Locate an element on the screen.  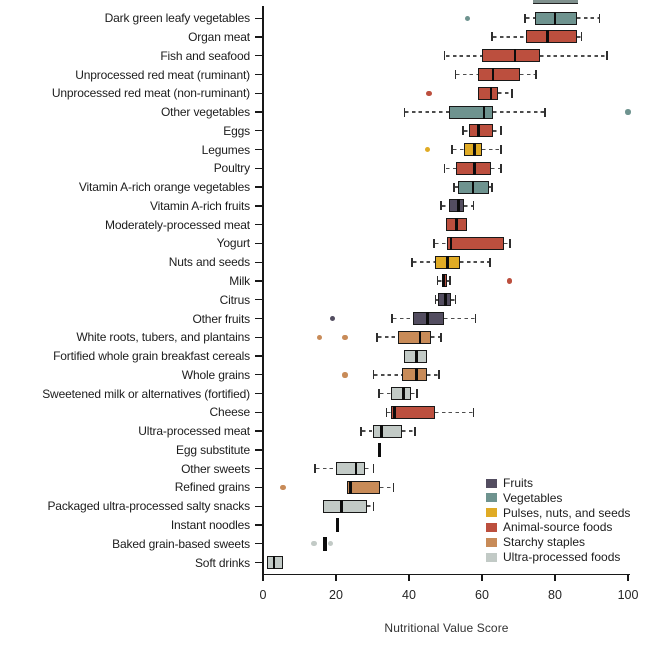
category-label: Vitamin A-rich fruits is located at coordinates (200, 205).